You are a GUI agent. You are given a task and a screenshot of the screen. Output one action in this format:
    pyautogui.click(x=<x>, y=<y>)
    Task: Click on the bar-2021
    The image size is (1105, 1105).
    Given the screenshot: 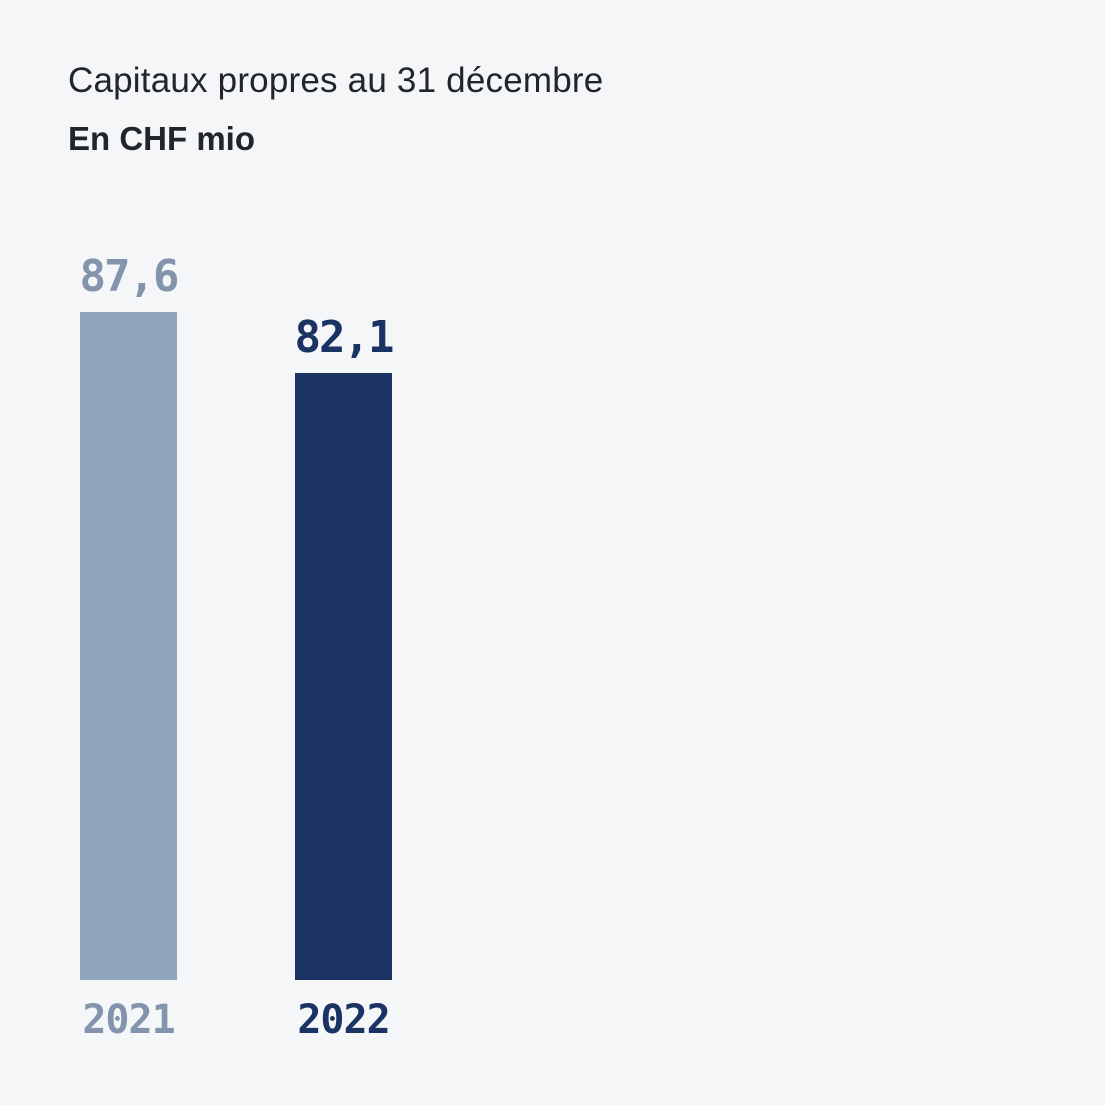 What is the action you would take?
    pyautogui.click(x=128, y=646)
    